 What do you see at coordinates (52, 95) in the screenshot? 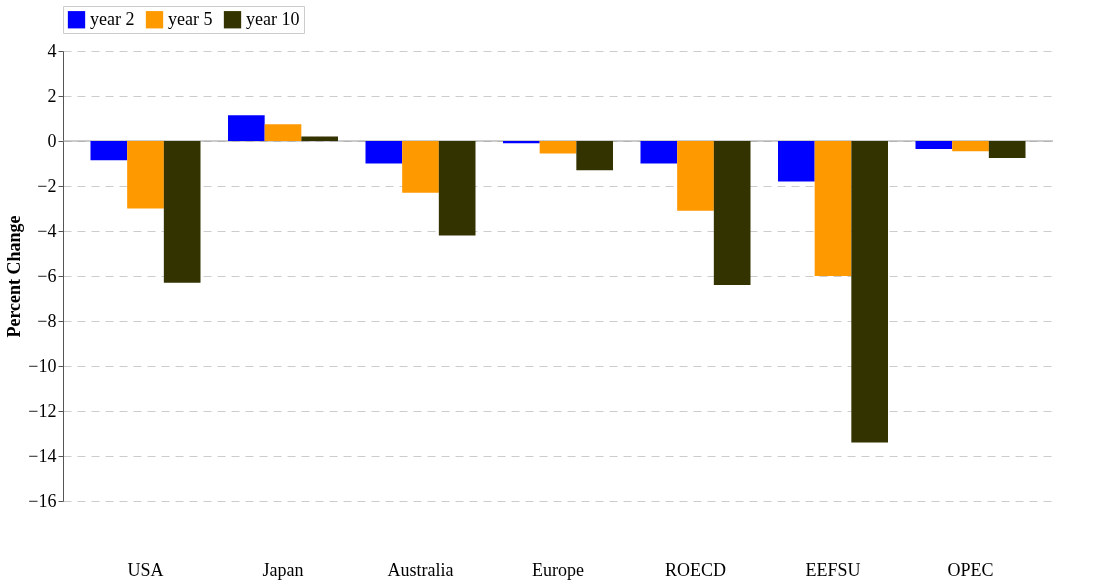
I see `y-tick-label: 2` at bounding box center [52, 95].